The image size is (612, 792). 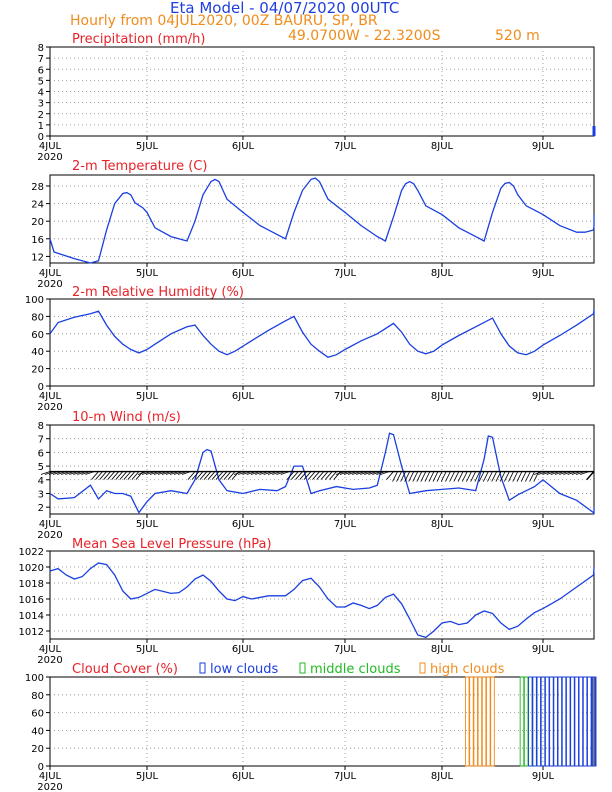 What do you see at coordinates (37, 749) in the screenshot?
I see `clouds-ytick-label: 20` at bounding box center [37, 749].